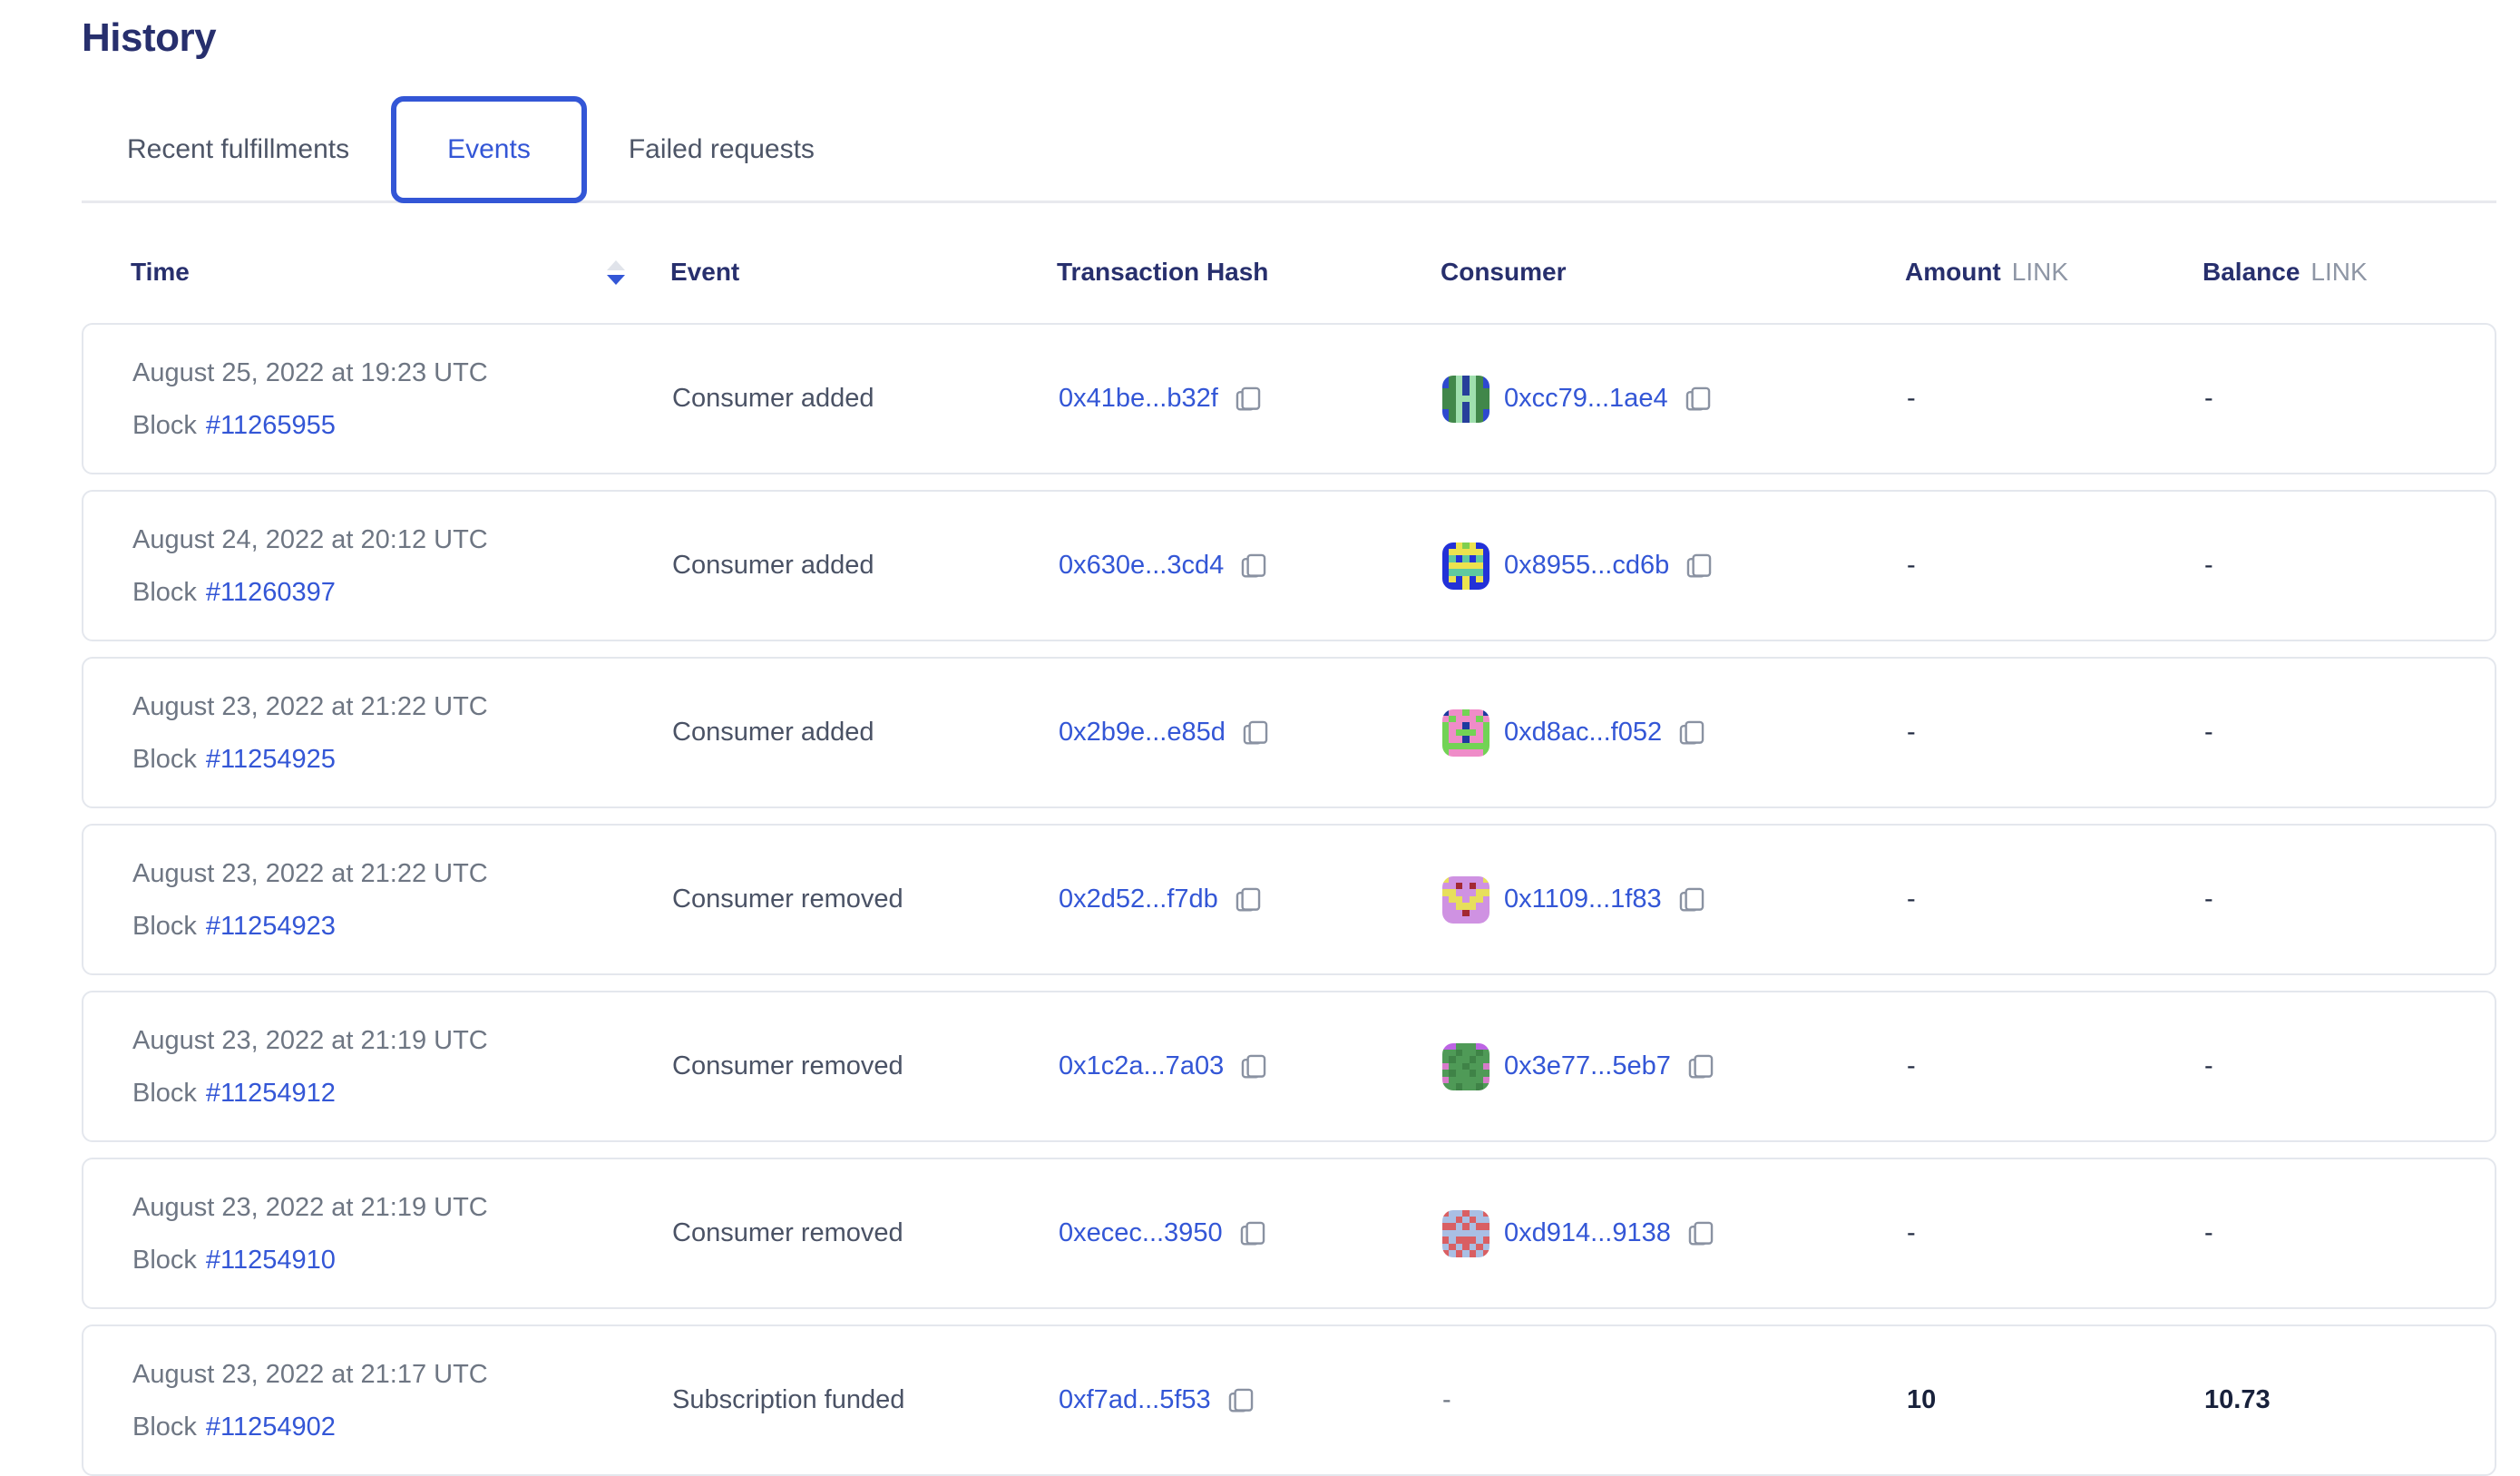  I want to click on consumer-link: 0xd914...9138, so click(1587, 1232).